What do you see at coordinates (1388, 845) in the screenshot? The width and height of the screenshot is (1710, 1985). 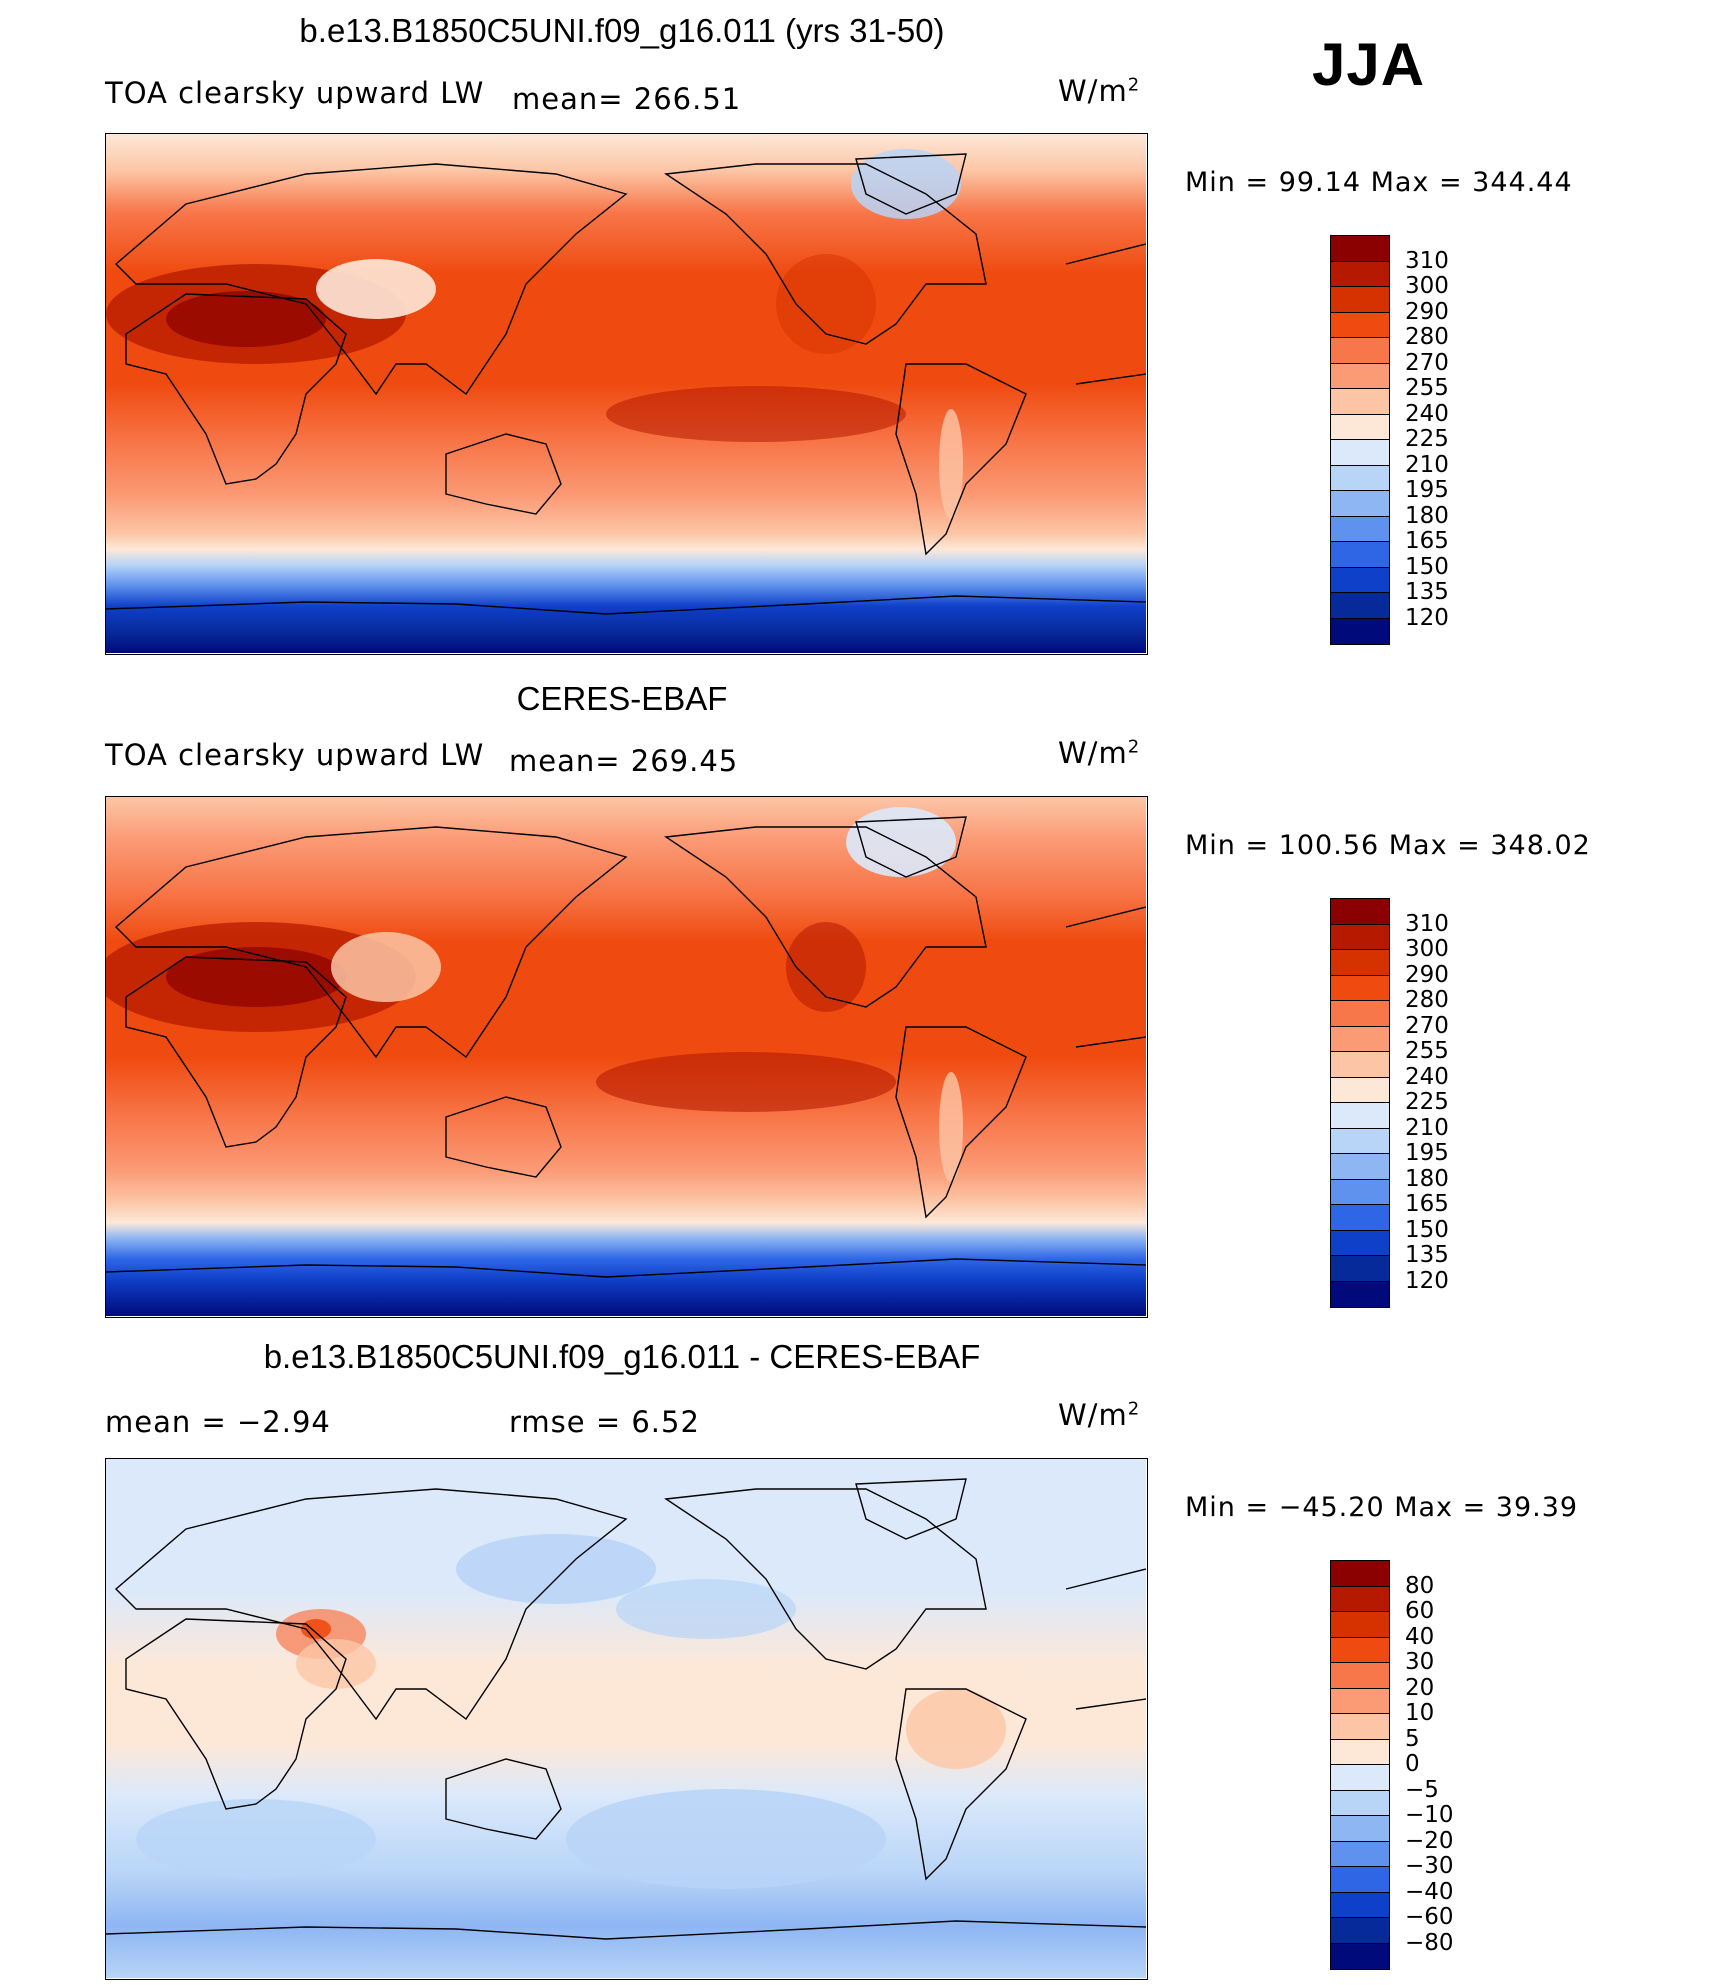 I see `panel-2-minmax: Min = 100.56 Max = 348.02` at bounding box center [1388, 845].